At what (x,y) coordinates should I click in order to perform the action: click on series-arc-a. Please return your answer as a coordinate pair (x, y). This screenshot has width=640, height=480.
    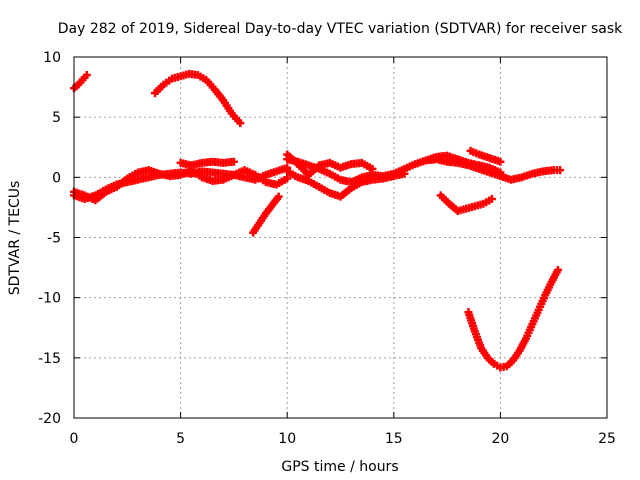
    Looking at the image, I should click on (80, 82).